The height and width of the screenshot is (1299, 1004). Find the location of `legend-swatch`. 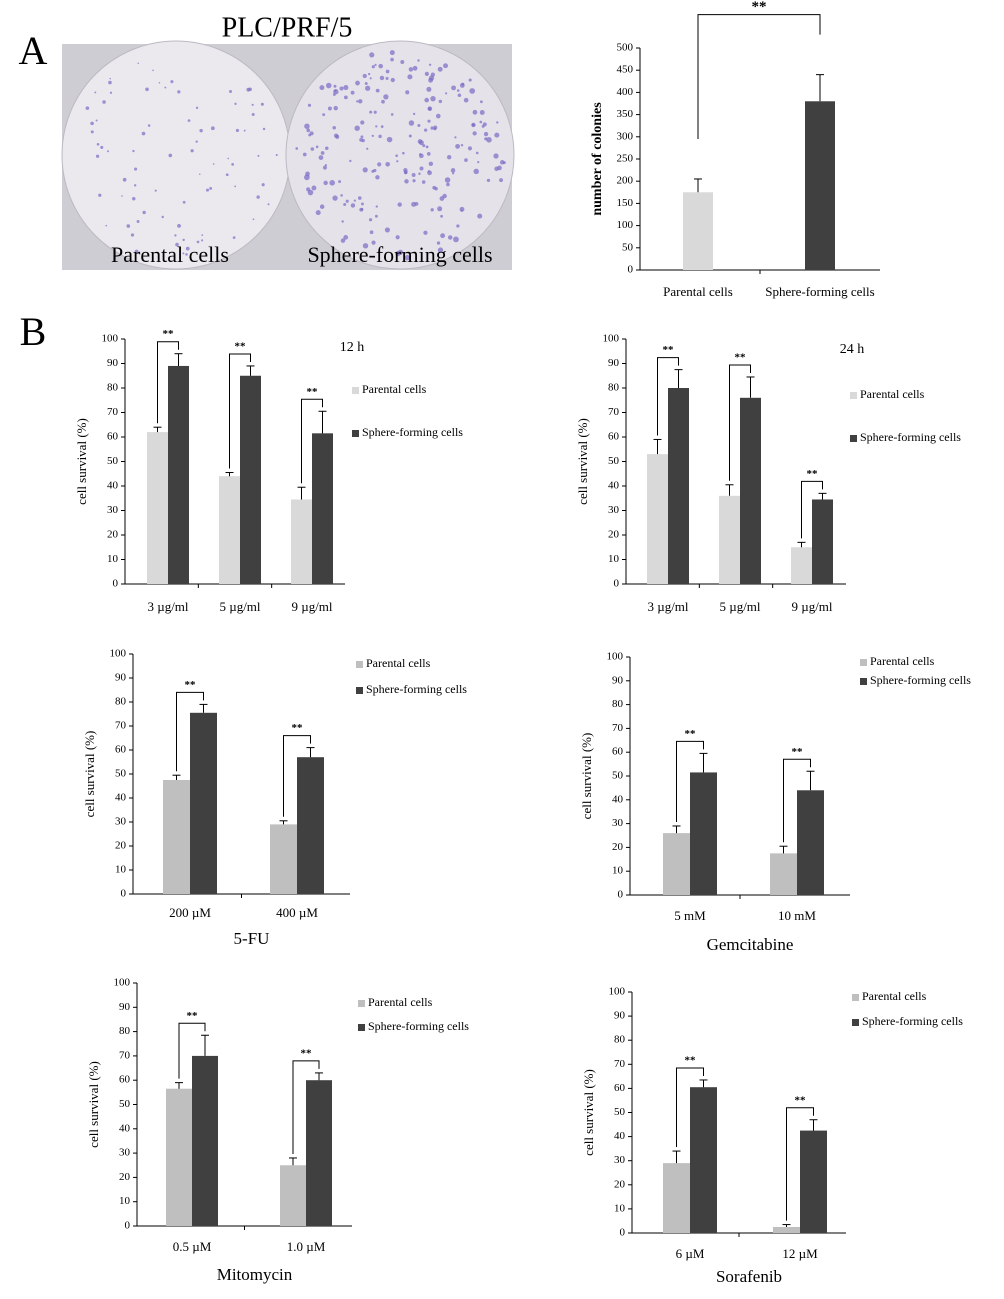

legend-swatch is located at coordinates (863, 662).